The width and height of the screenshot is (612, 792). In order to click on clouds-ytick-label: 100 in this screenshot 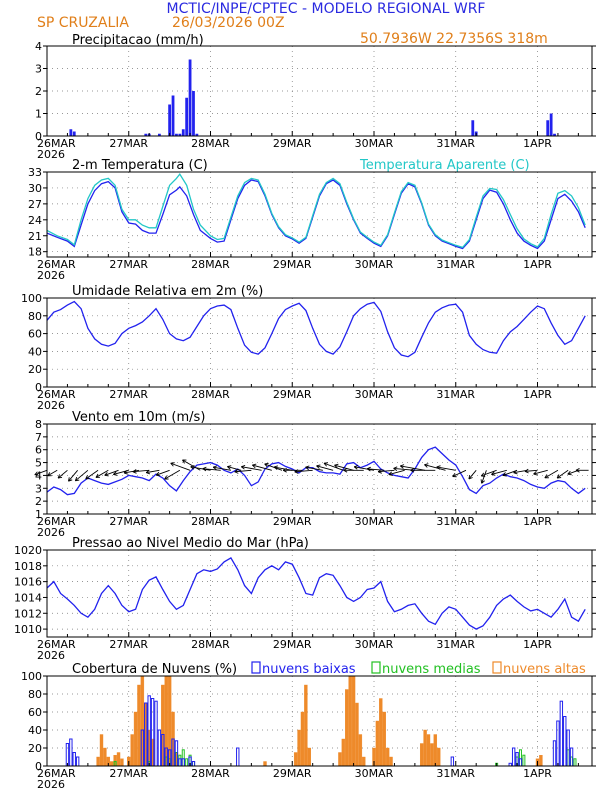, I will do `click(31, 676)`.